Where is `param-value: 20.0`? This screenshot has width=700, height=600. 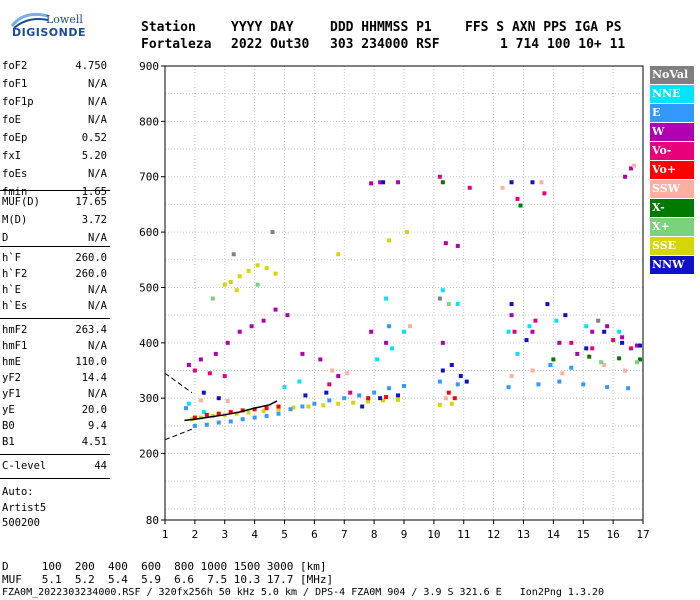
param-value: 20.0 is located at coordinates (94, 410).